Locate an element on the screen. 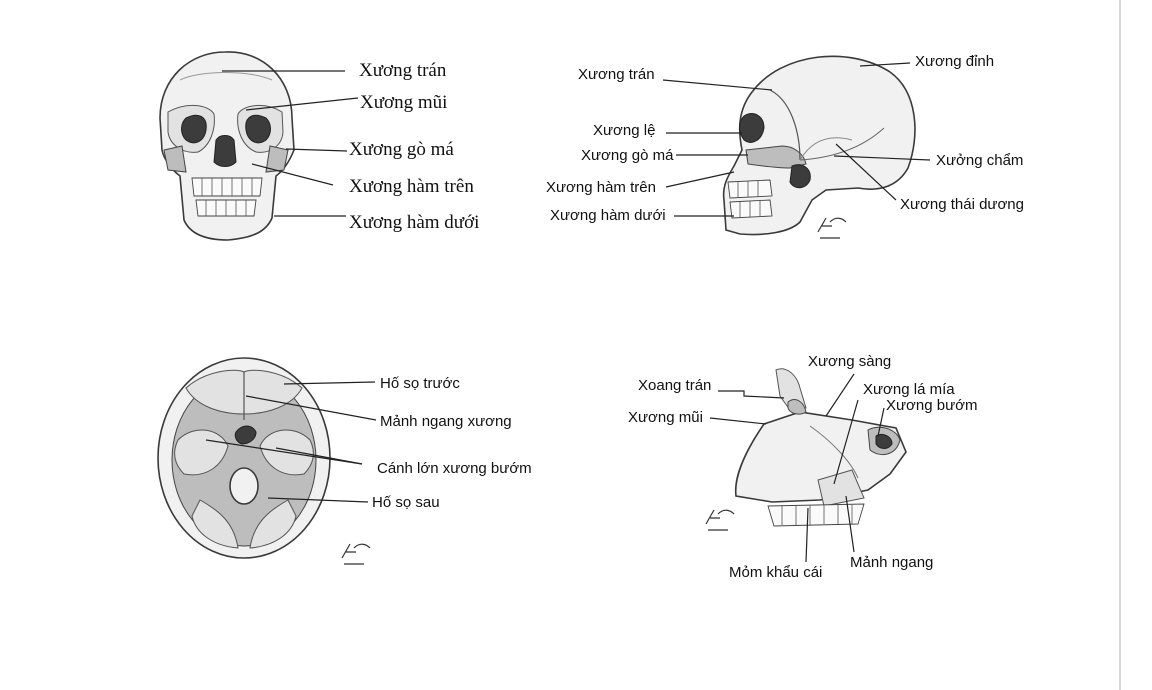 Image resolution: width=1152 pixels, height=690 pixels. nasal-septum-illustration is located at coordinates (806, 449).